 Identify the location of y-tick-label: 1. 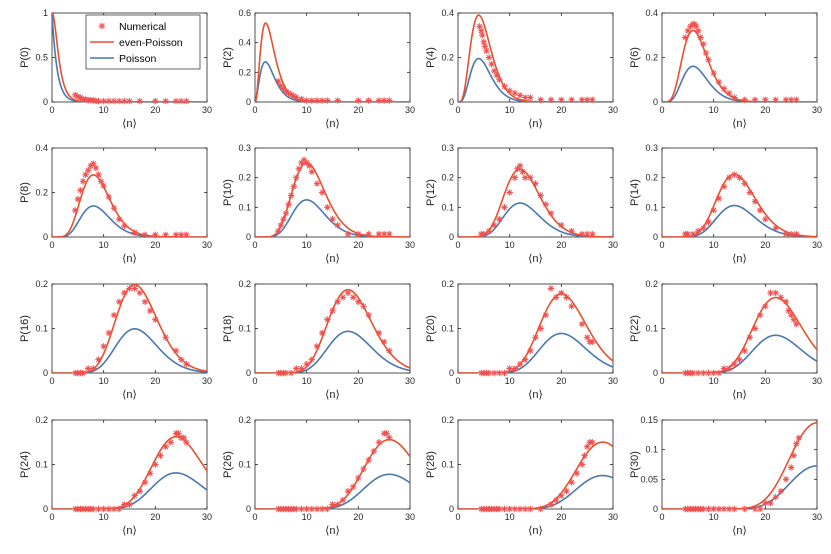
(45, 13).